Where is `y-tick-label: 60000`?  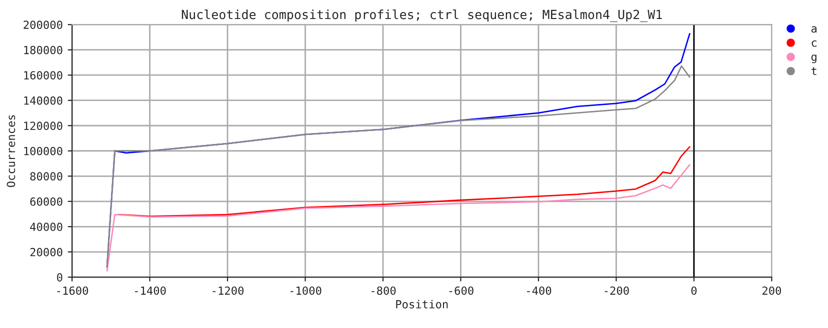 y-tick-label: 60000 is located at coordinates (46, 201).